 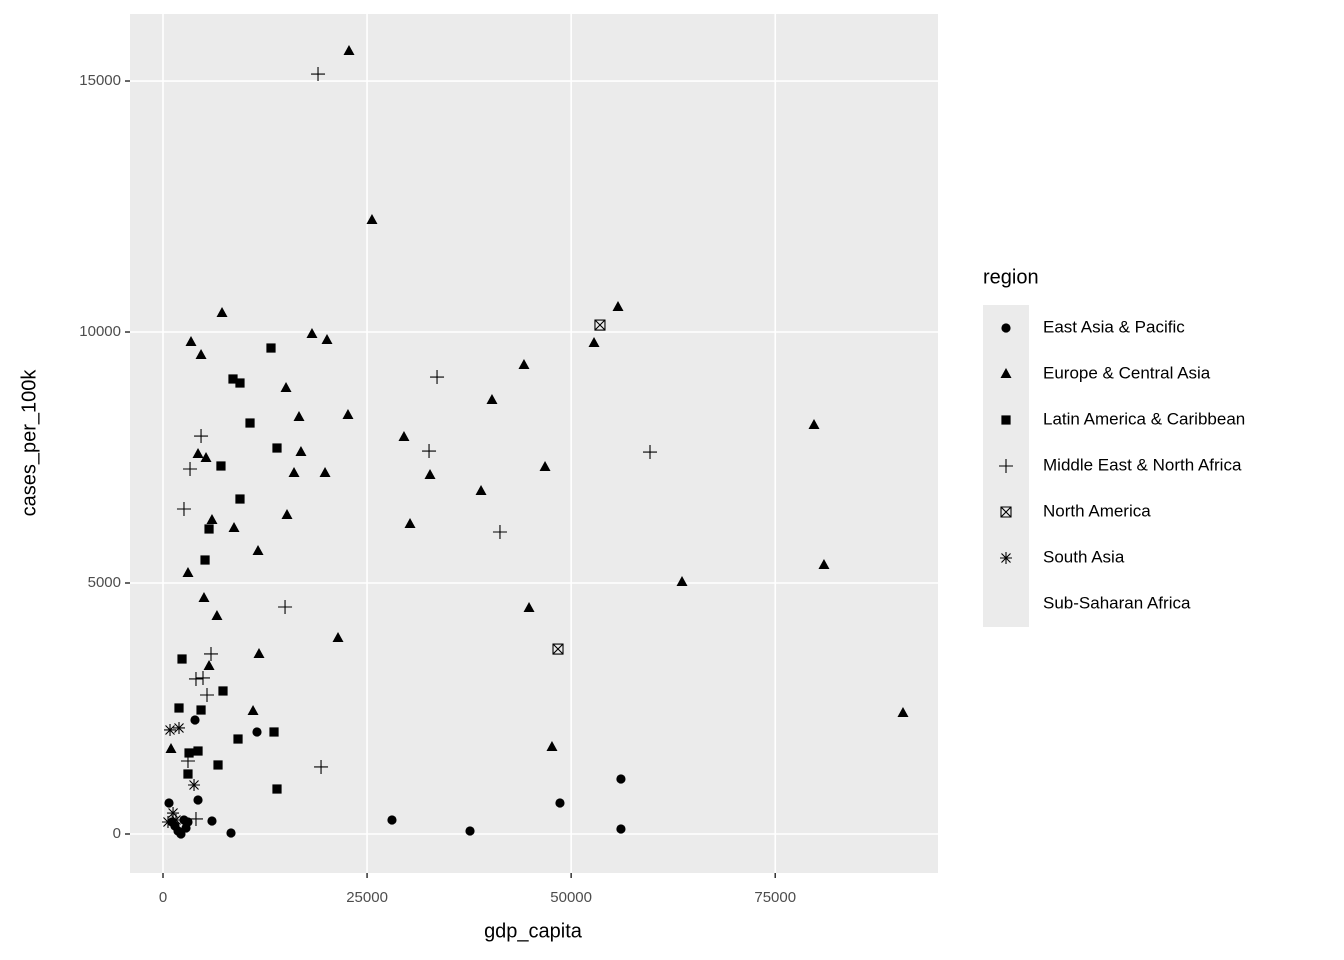 I want to click on x-tick-label: 75000, so click(x=775, y=897).